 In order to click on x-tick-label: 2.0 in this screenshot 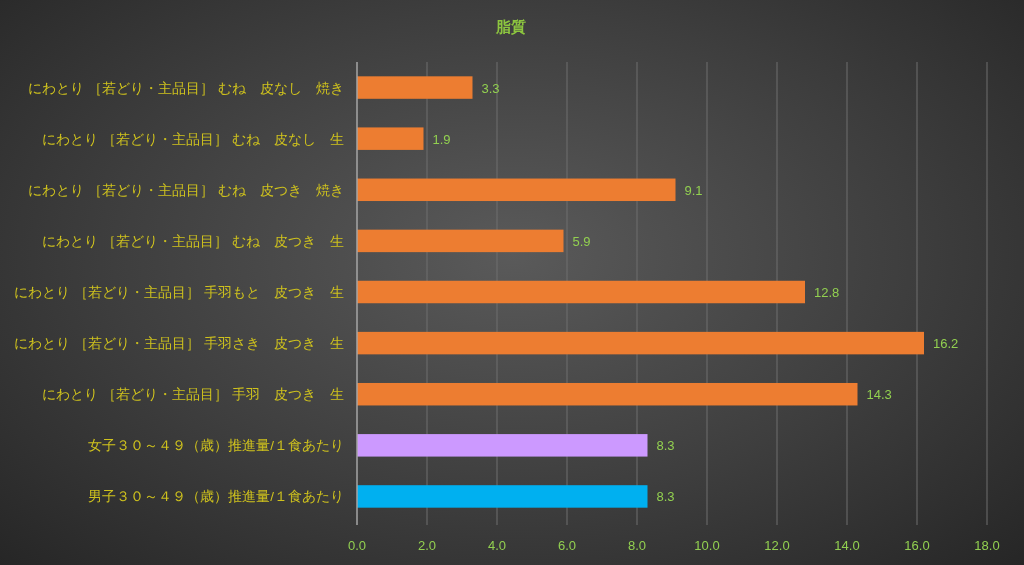, I will do `click(427, 545)`.